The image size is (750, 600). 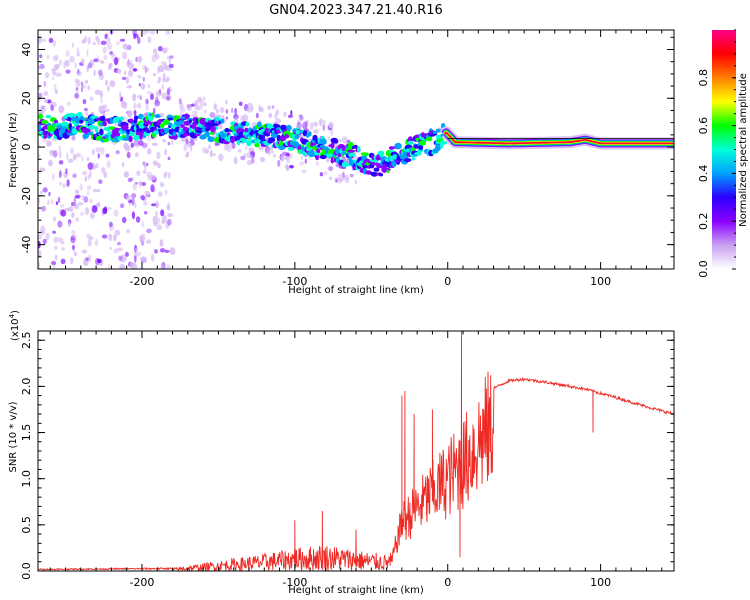 What do you see at coordinates (26, 340) in the screenshot?
I see `y-tick-label: 2.5` at bounding box center [26, 340].